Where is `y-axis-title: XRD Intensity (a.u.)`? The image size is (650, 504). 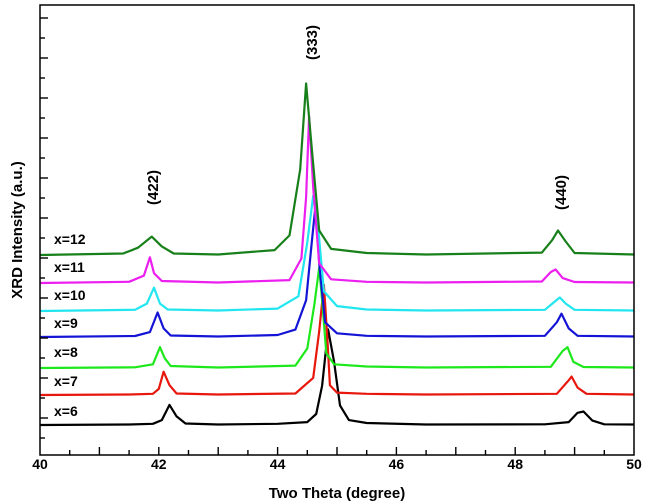 y-axis-title: XRD Intensity (a.u.) is located at coordinates (17, 230).